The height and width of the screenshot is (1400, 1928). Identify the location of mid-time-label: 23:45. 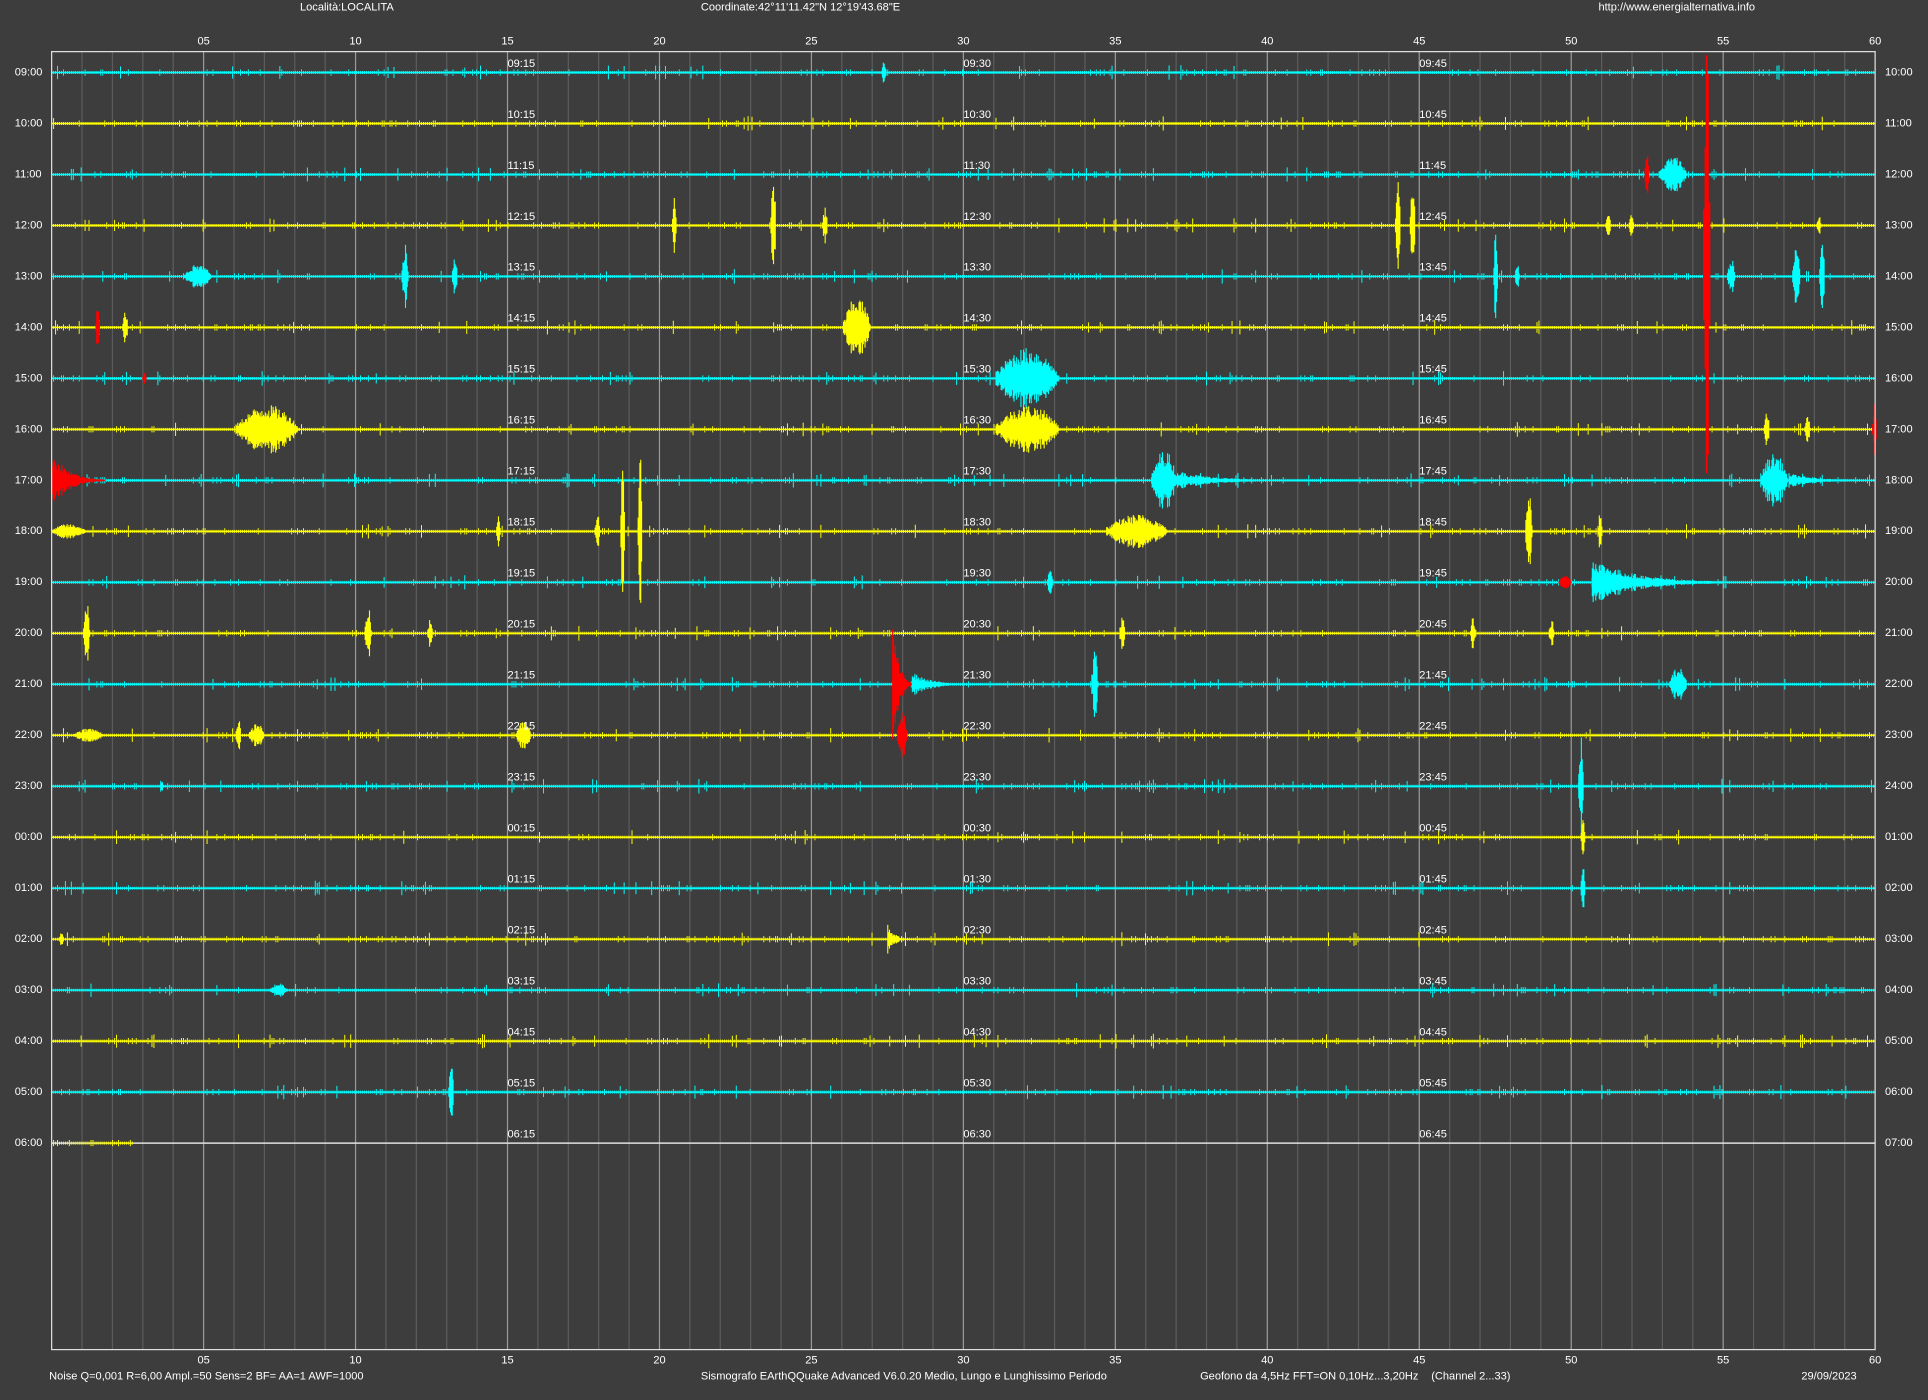
(1433, 778).